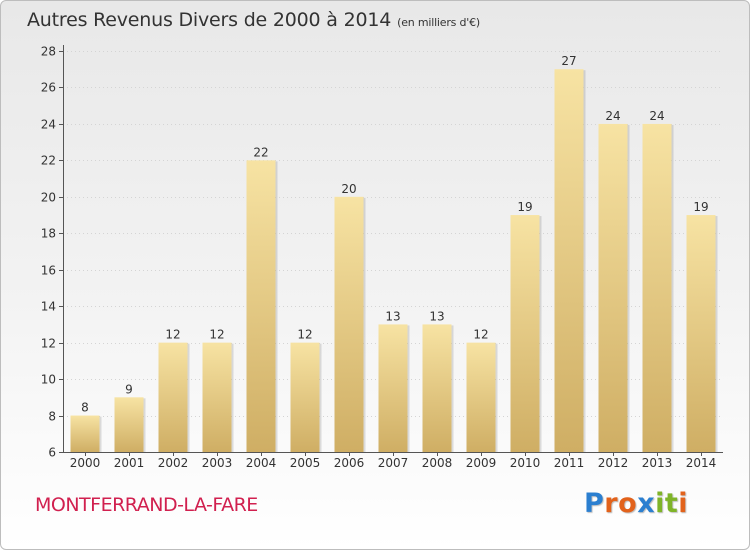  What do you see at coordinates (701, 463) in the screenshot?
I see `x-tick-label: 2014` at bounding box center [701, 463].